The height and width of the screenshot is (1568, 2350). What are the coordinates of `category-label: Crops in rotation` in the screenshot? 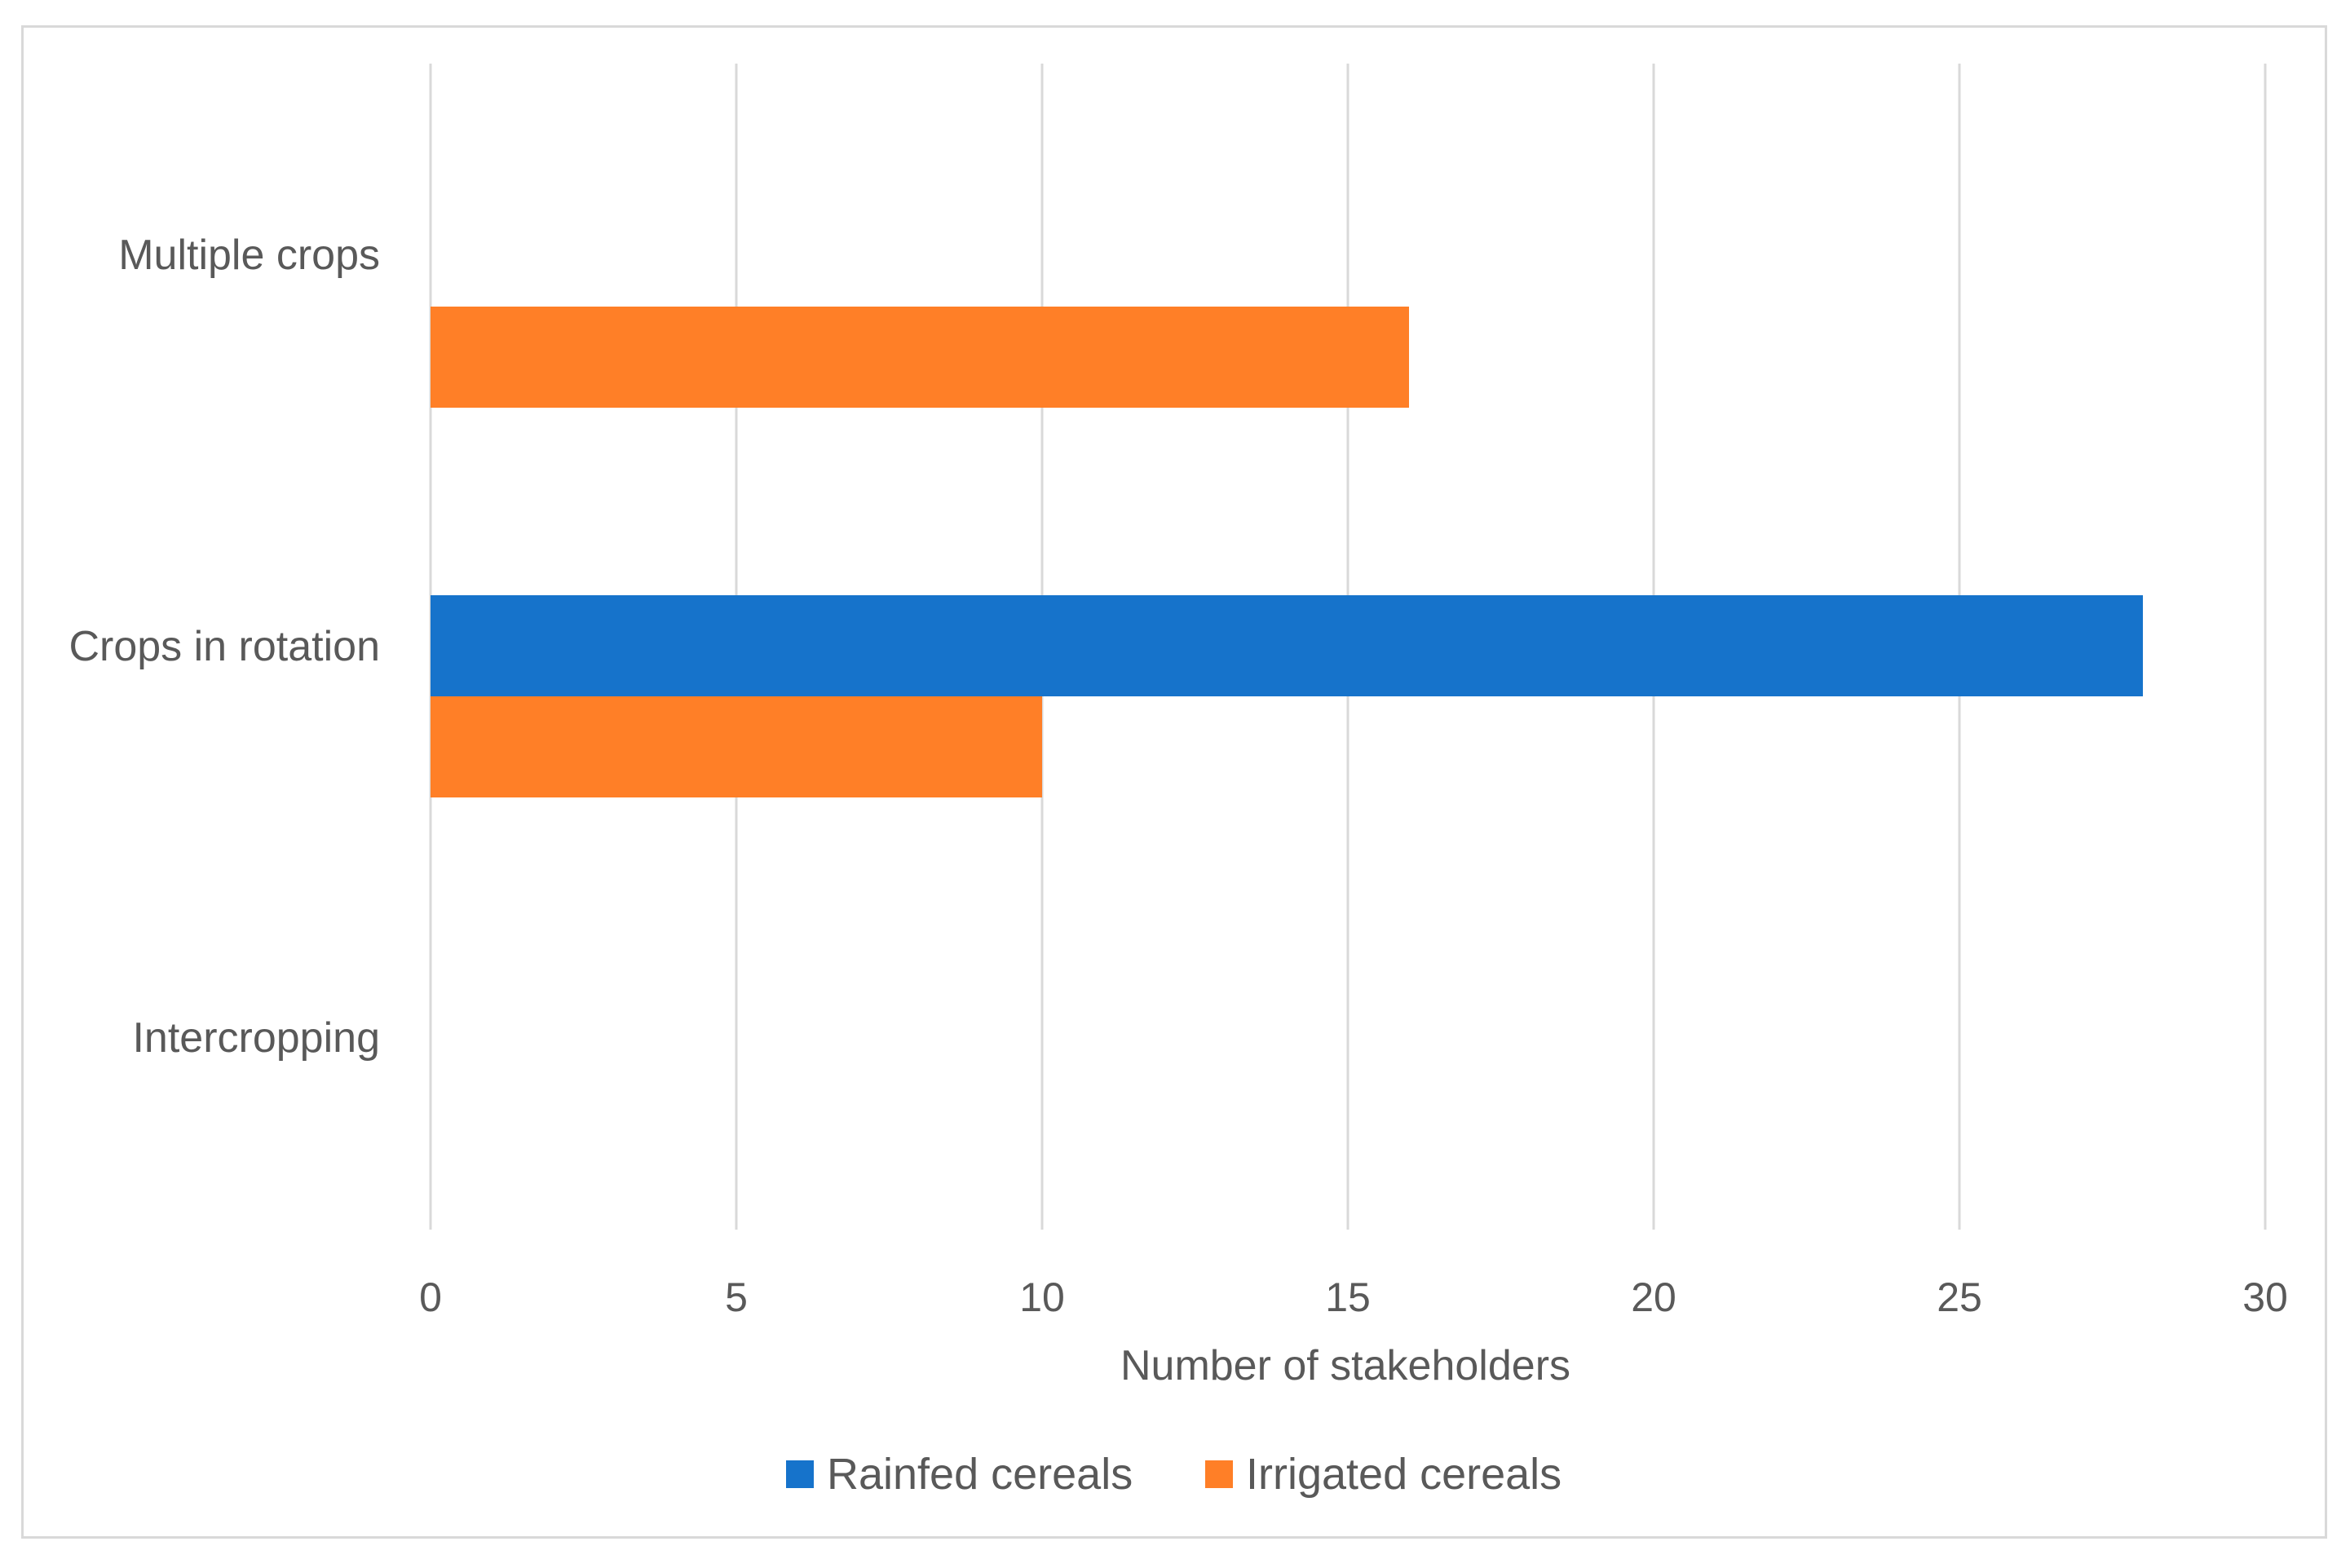 It's located at (224, 646).